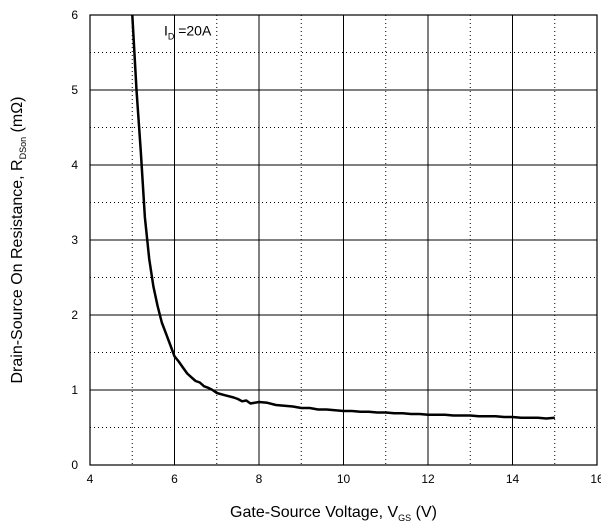 The image size is (601, 523). Describe the element at coordinates (74, 465) in the screenshot. I see `y-tick-label: 0` at that location.